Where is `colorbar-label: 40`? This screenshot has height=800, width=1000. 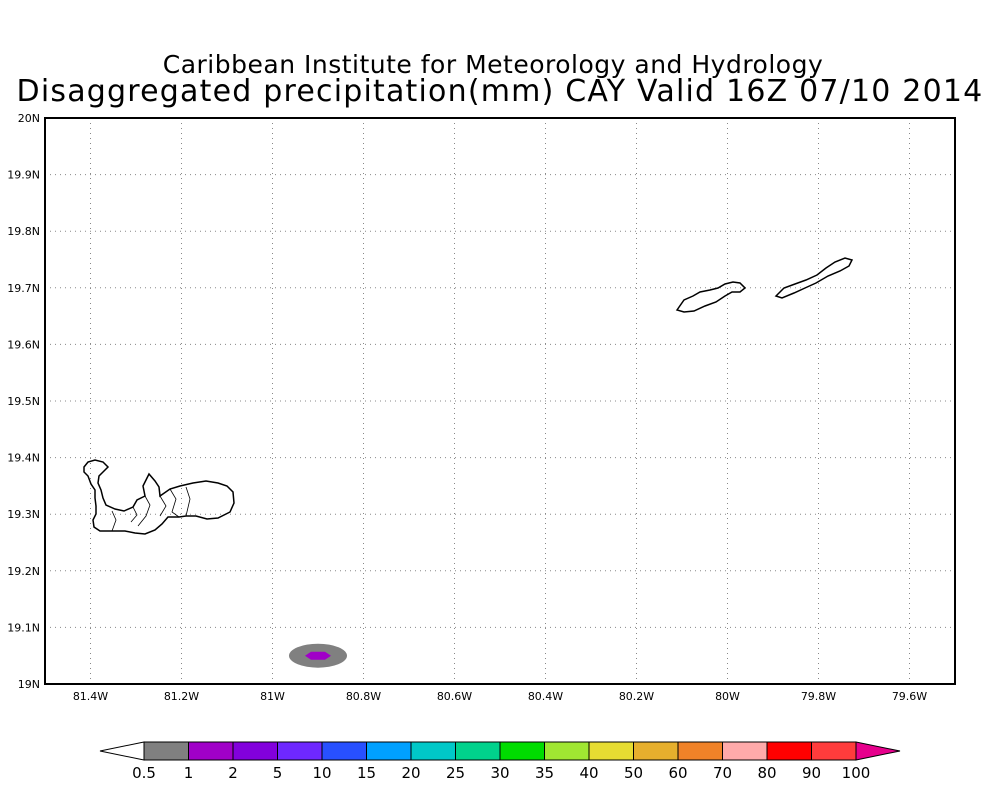 colorbar-label: 40 is located at coordinates (588, 773).